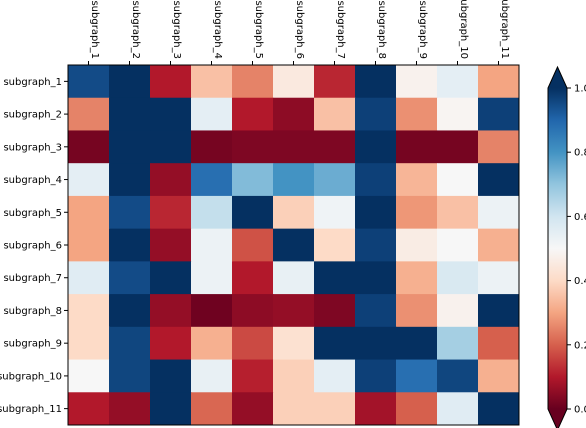  Describe the element at coordinates (580, 153) in the screenshot. I see `colorbar-tick-label: 0.8` at that location.